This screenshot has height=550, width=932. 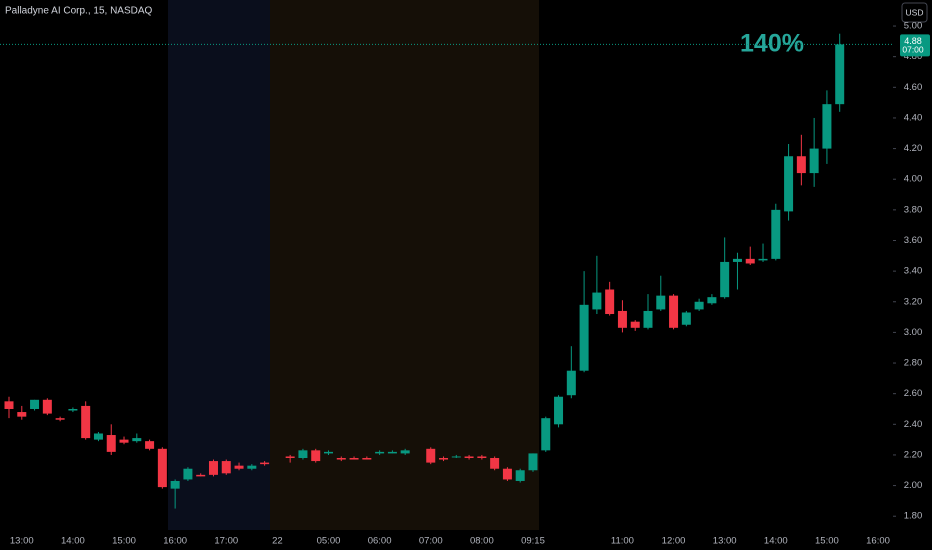 I want to click on last-price-box, so click(x=915, y=45).